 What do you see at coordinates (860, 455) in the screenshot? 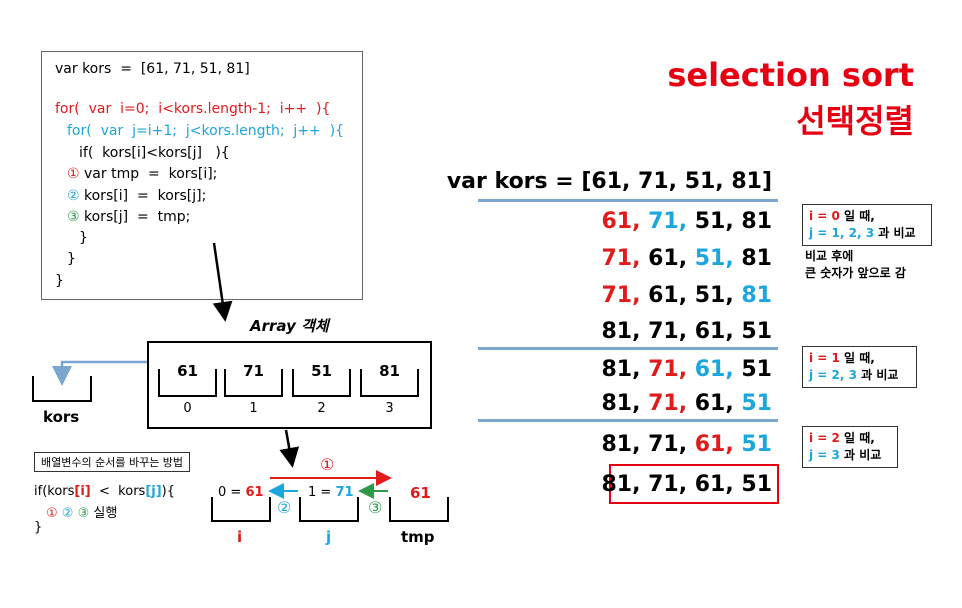
I see `note-i2-compare: 과 비교` at bounding box center [860, 455].